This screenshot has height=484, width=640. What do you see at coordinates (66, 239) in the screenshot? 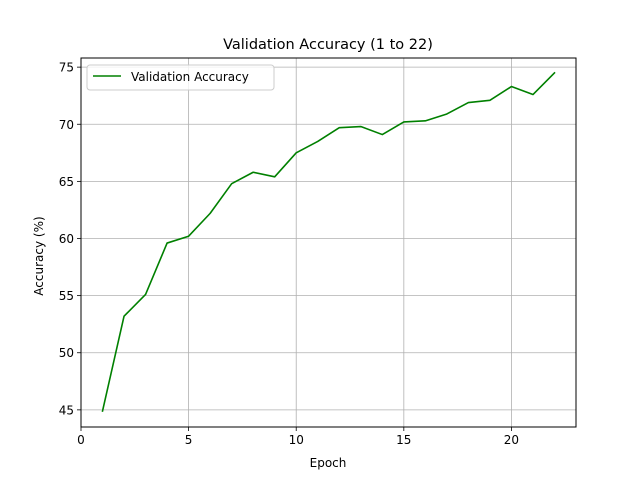
I see `y-tick-label: 60` at bounding box center [66, 239].